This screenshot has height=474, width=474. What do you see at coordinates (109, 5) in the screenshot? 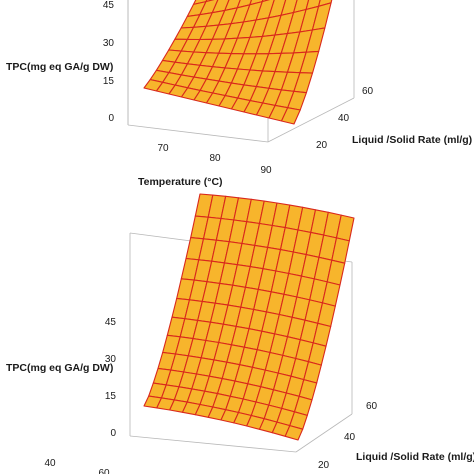
I see `z-tick-45: 45` at bounding box center [109, 5].